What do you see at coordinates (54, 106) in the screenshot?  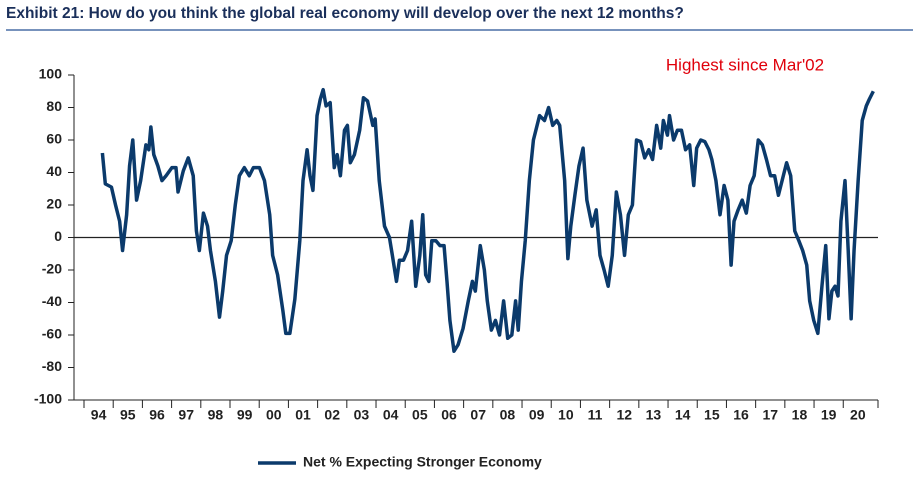 I see `y-tick-label: 80` at bounding box center [54, 106].